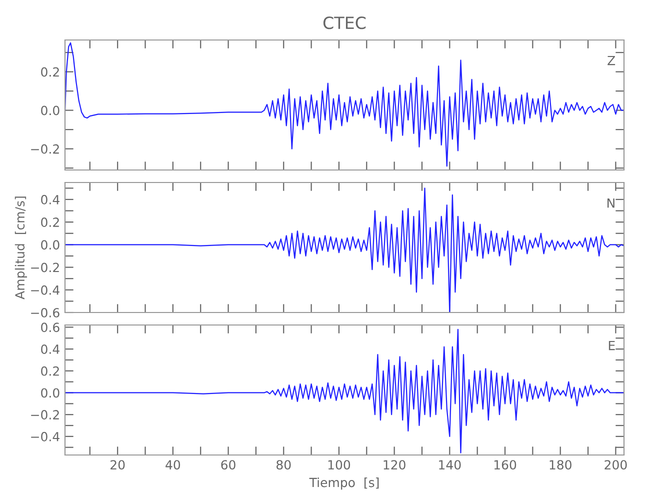  What do you see at coordinates (610, 203) in the screenshot?
I see `annotation: N` at bounding box center [610, 203].